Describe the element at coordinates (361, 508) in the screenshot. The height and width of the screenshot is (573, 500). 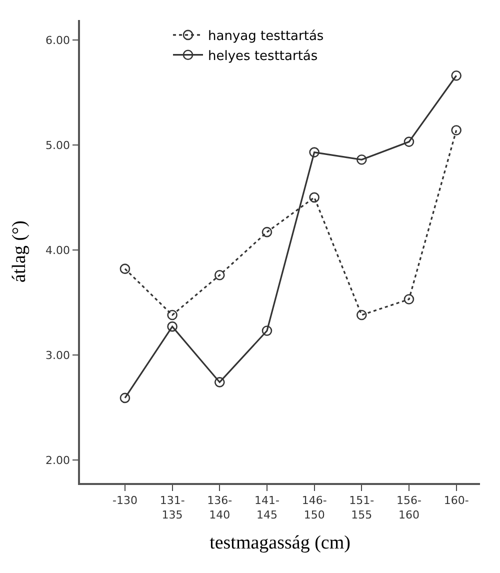
I see `x-tick-label: 151- 155` at that location.